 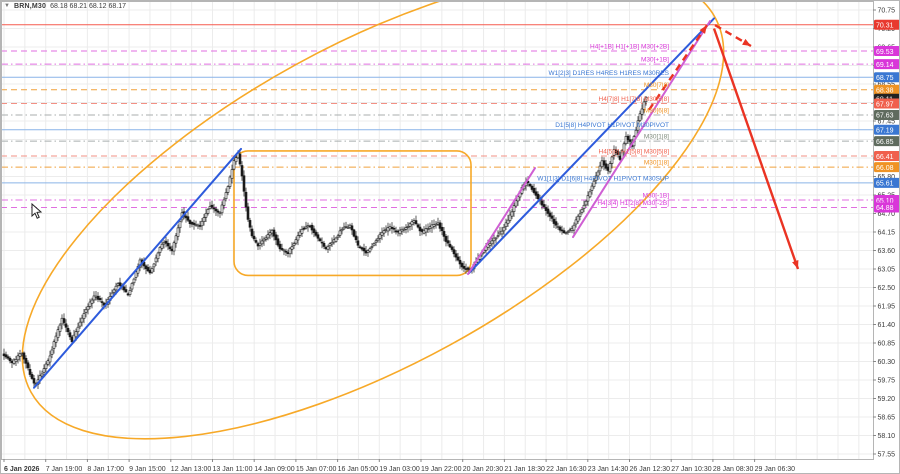 I want to click on red-dashed-up-arrow-shaft, so click(x=678, y=67).